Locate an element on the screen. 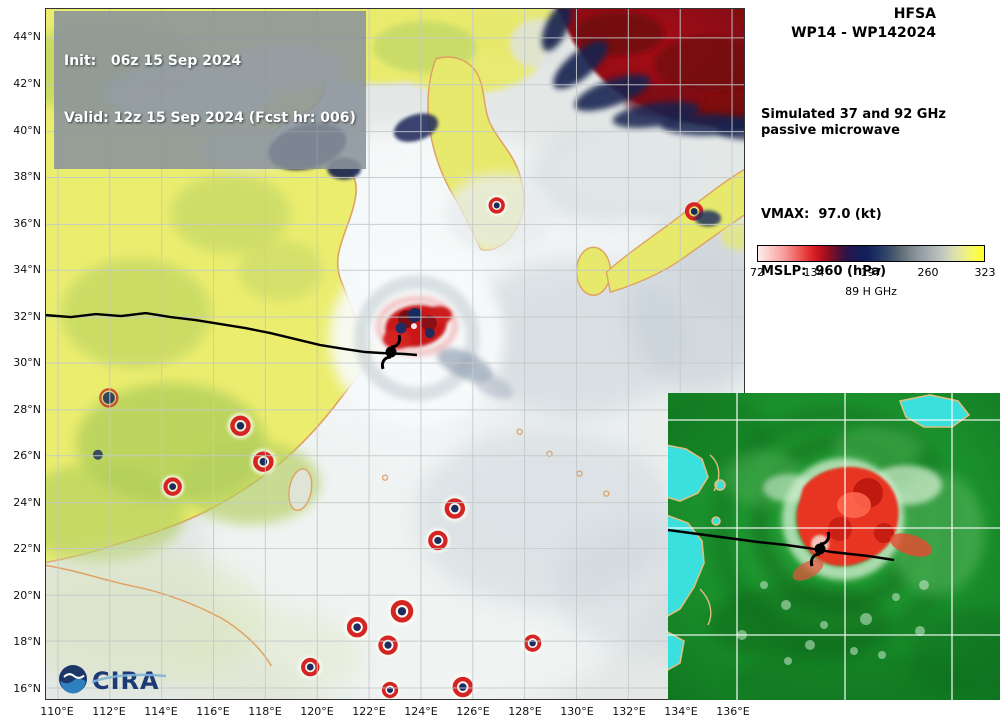 The image size is (1000, 722). lon-label: 128°E is located at coordinates (525, 711).